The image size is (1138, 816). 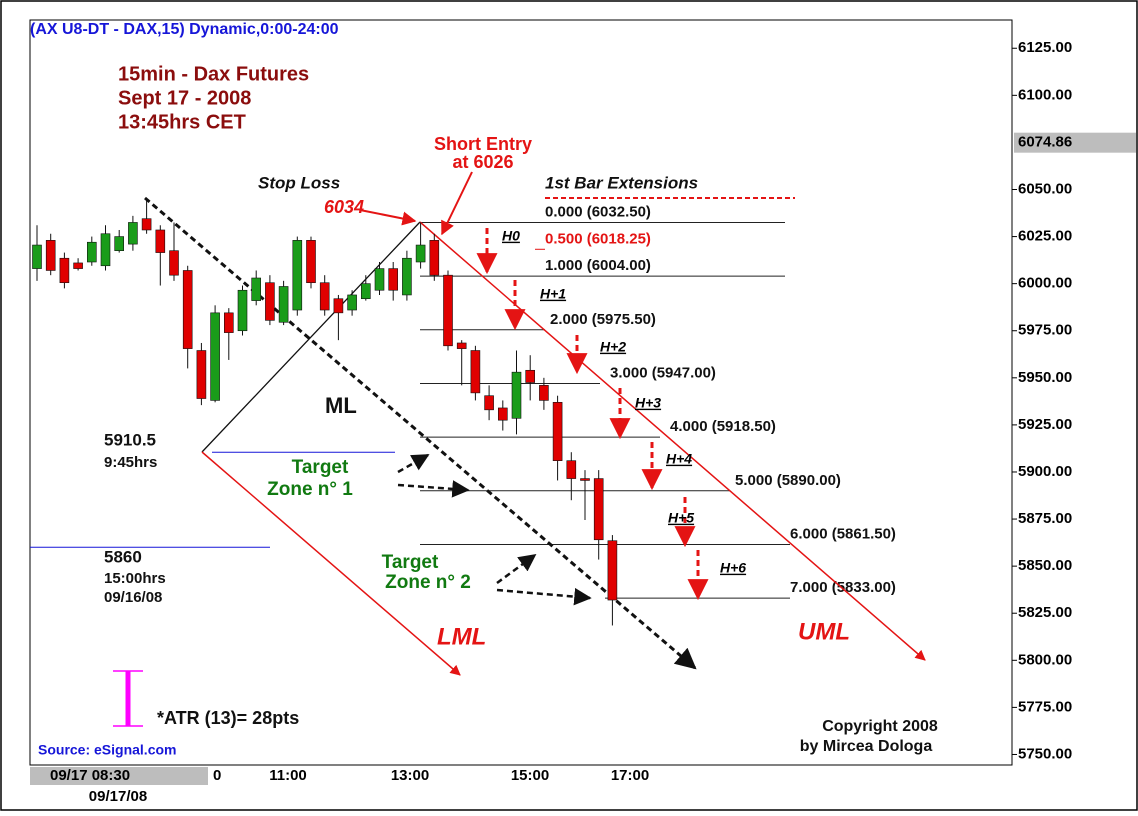 I want to click on copyright: Copyright 2008, so click(x=880, y=726).